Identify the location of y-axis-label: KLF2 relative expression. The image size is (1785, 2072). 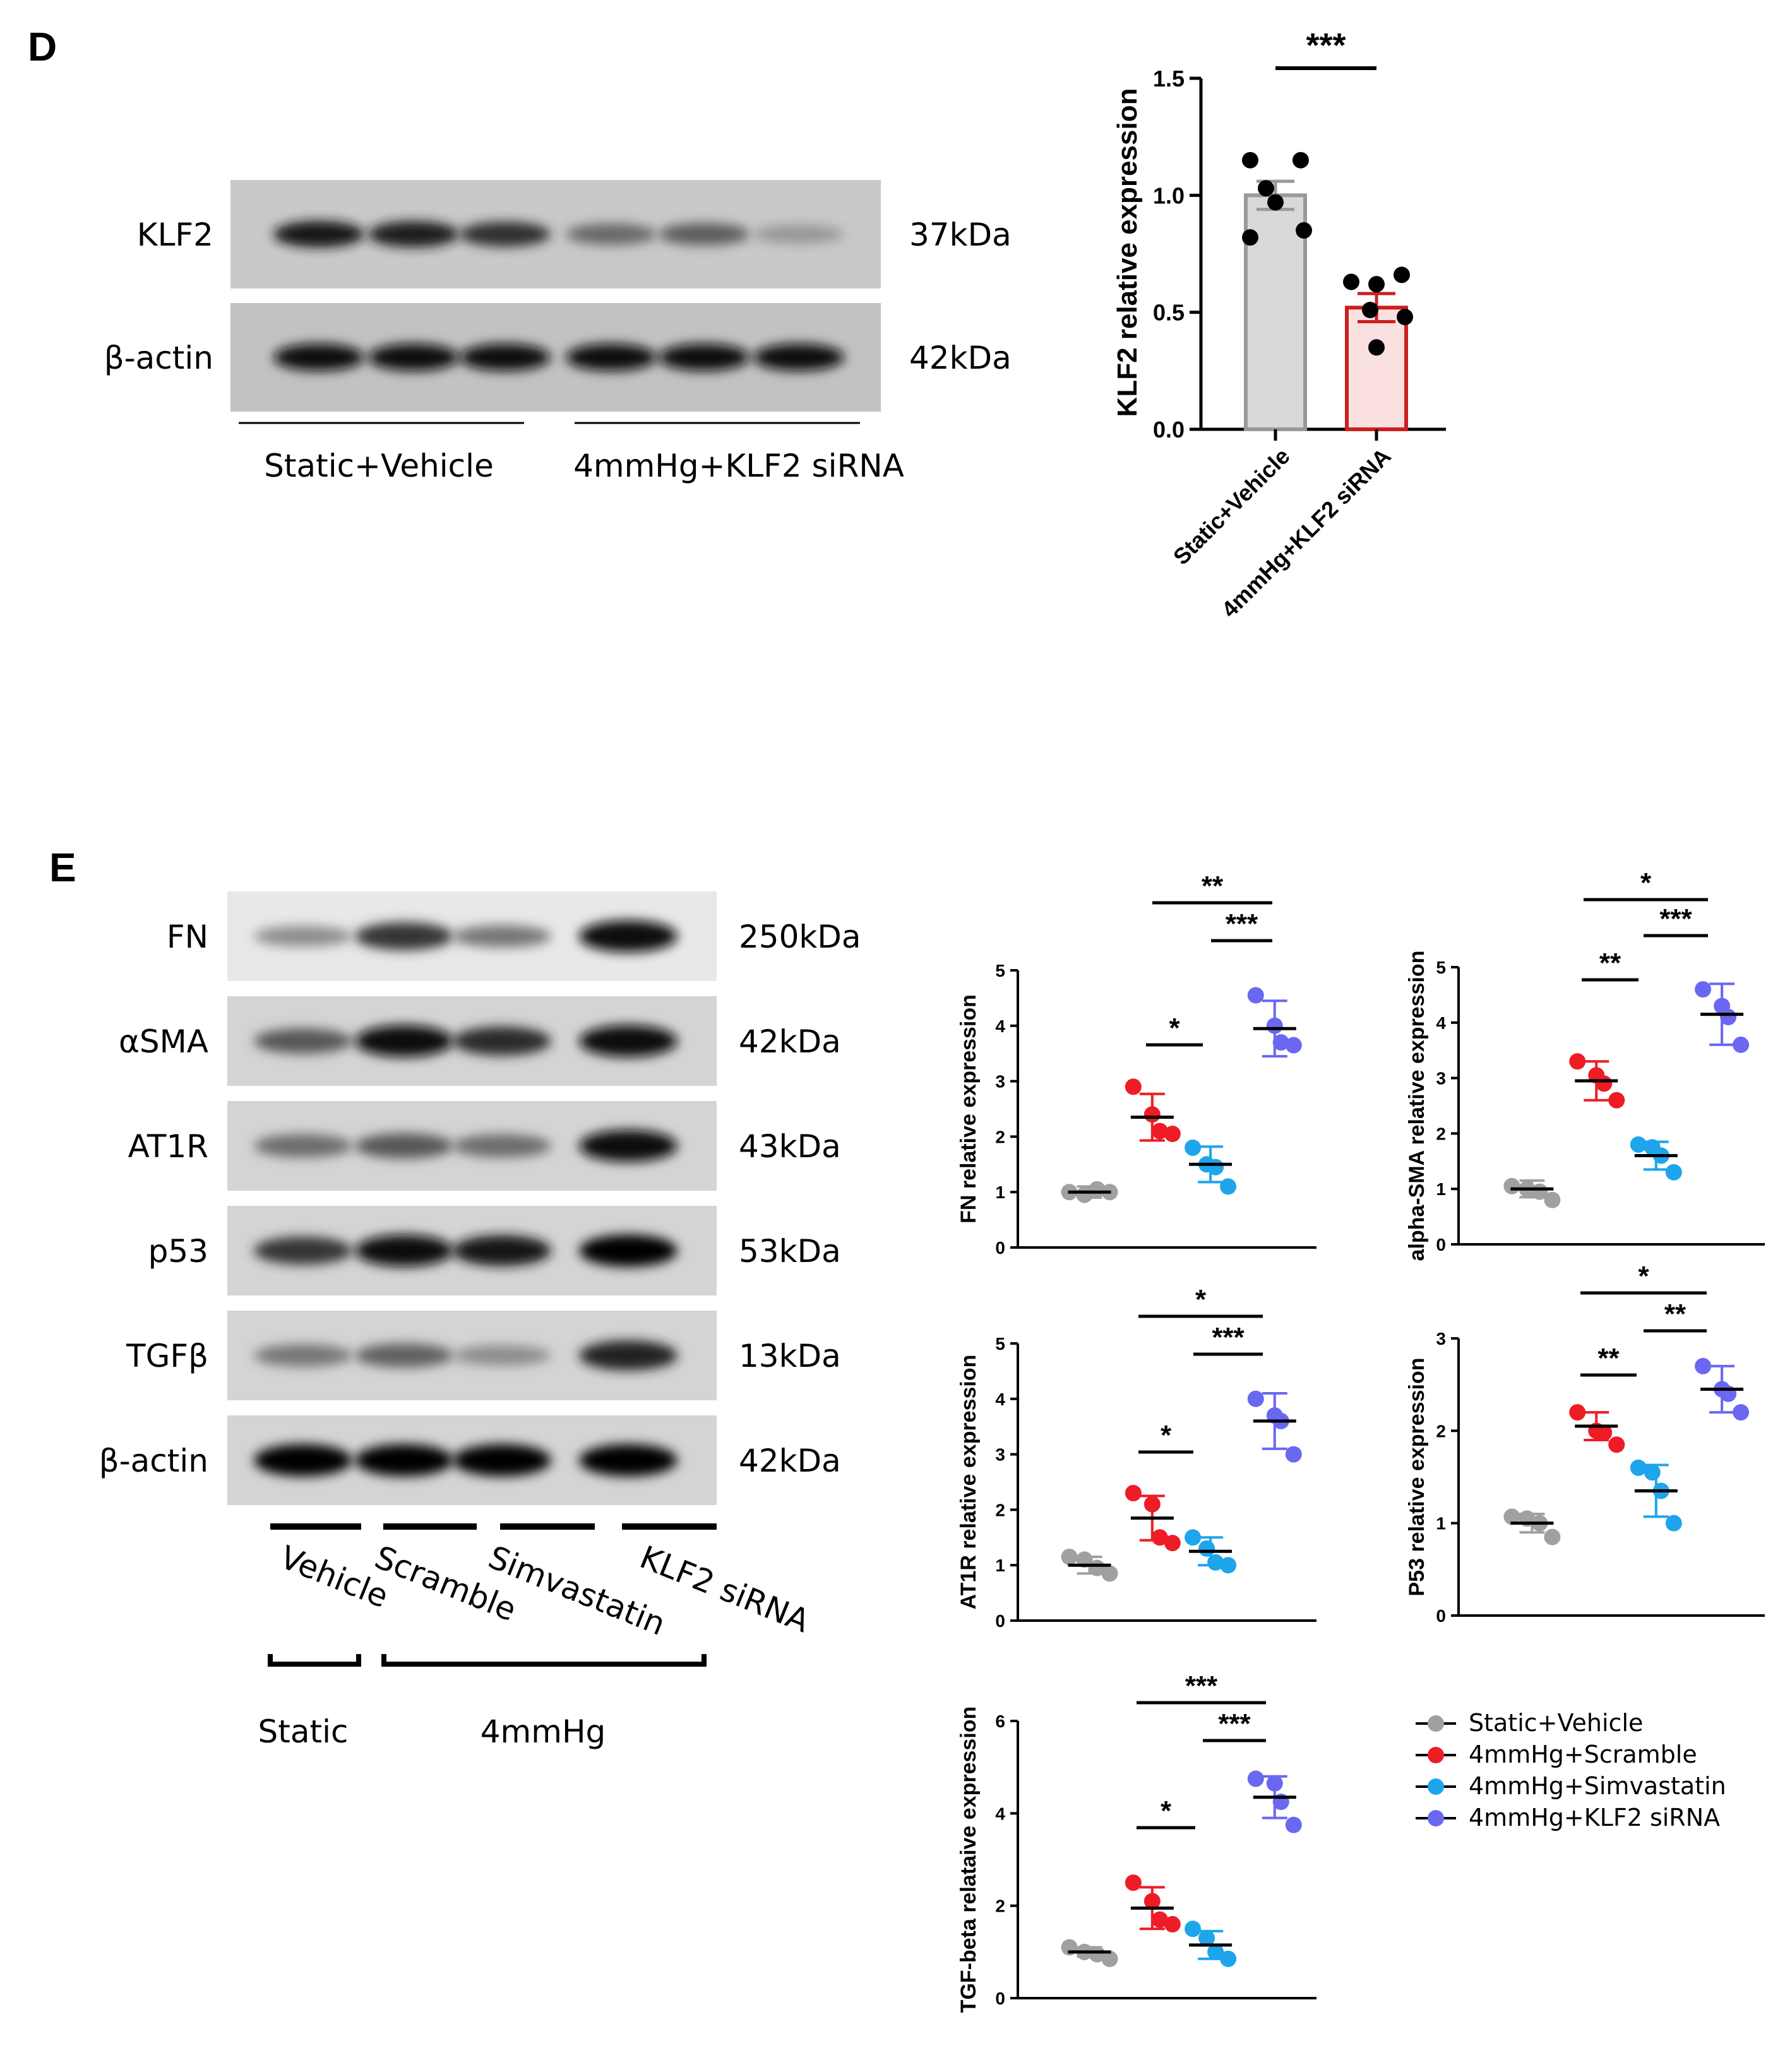
(1127, 252).